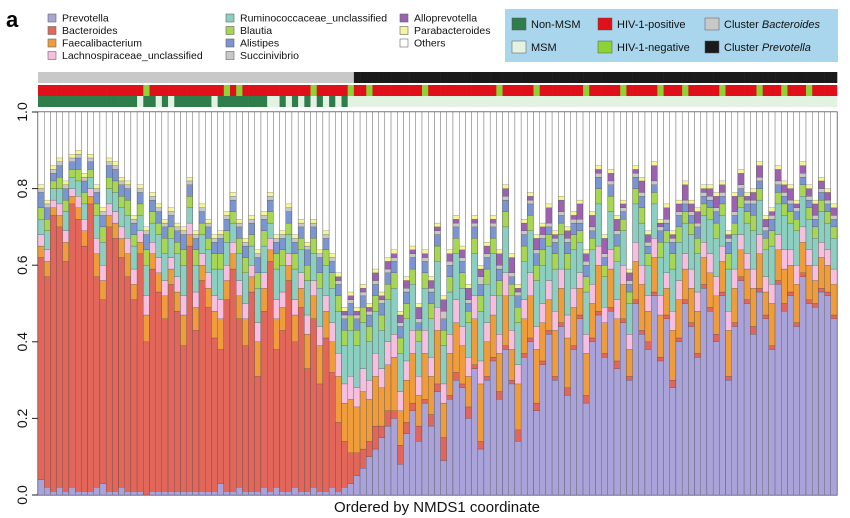 This screenshot has height=518, width=850. Describe the element at coordinates (712, 24) in the screenshot. I see `annotation-legend-swatch` at that location.